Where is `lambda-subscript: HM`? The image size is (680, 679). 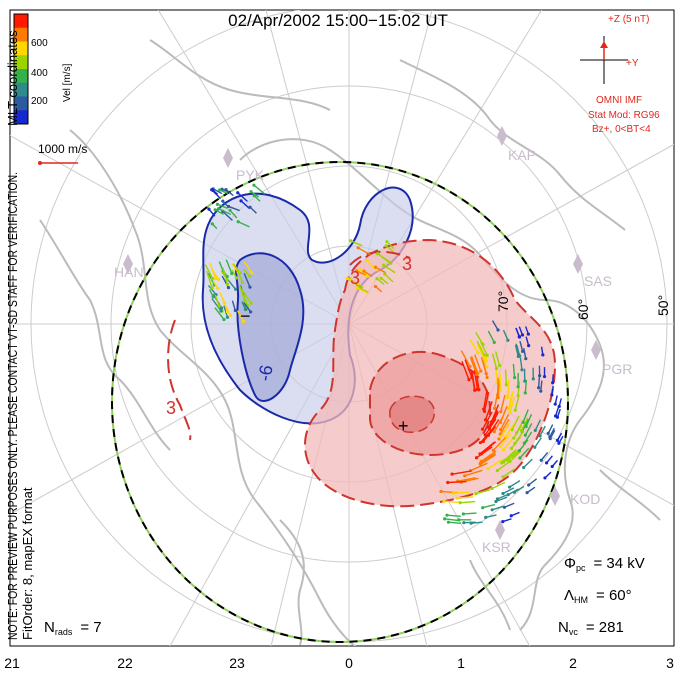 lambda-subscript: HM is located at coordinates (581, 600).